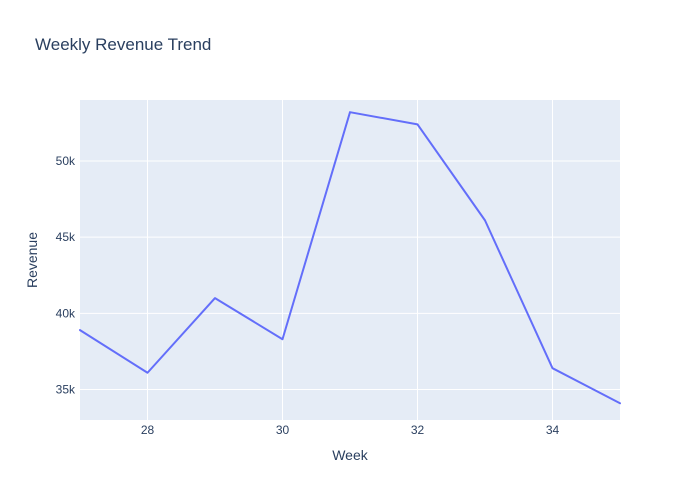 This screenshot has height=500, width=700. What do you see at coordinates (32, 260) in the screenshot?
I see `y-axis-title: Revenue` at bounding box center [32, 260].